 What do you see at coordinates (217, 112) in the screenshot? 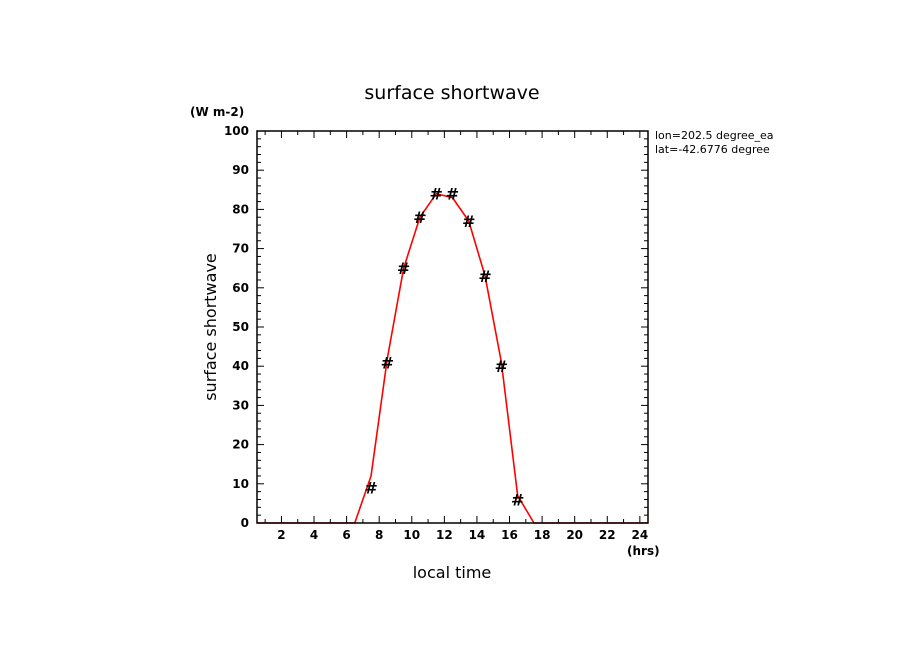
I see `y-unit-label: (W m-2)` at bounding box center [217, 112].